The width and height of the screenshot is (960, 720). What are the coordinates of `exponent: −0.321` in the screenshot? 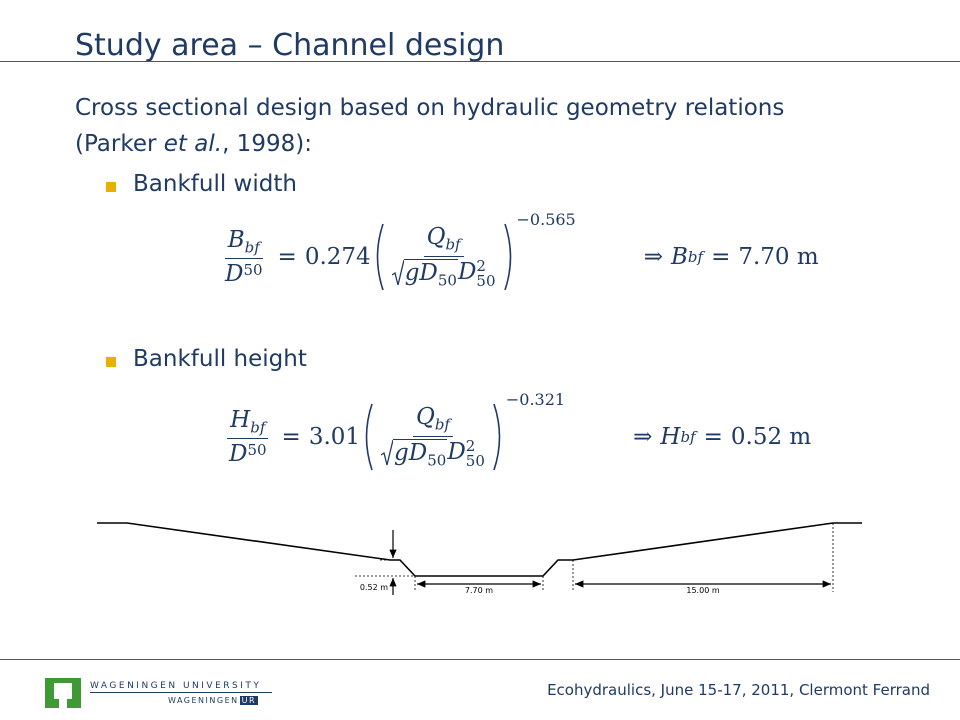 It's located at (535, 399).